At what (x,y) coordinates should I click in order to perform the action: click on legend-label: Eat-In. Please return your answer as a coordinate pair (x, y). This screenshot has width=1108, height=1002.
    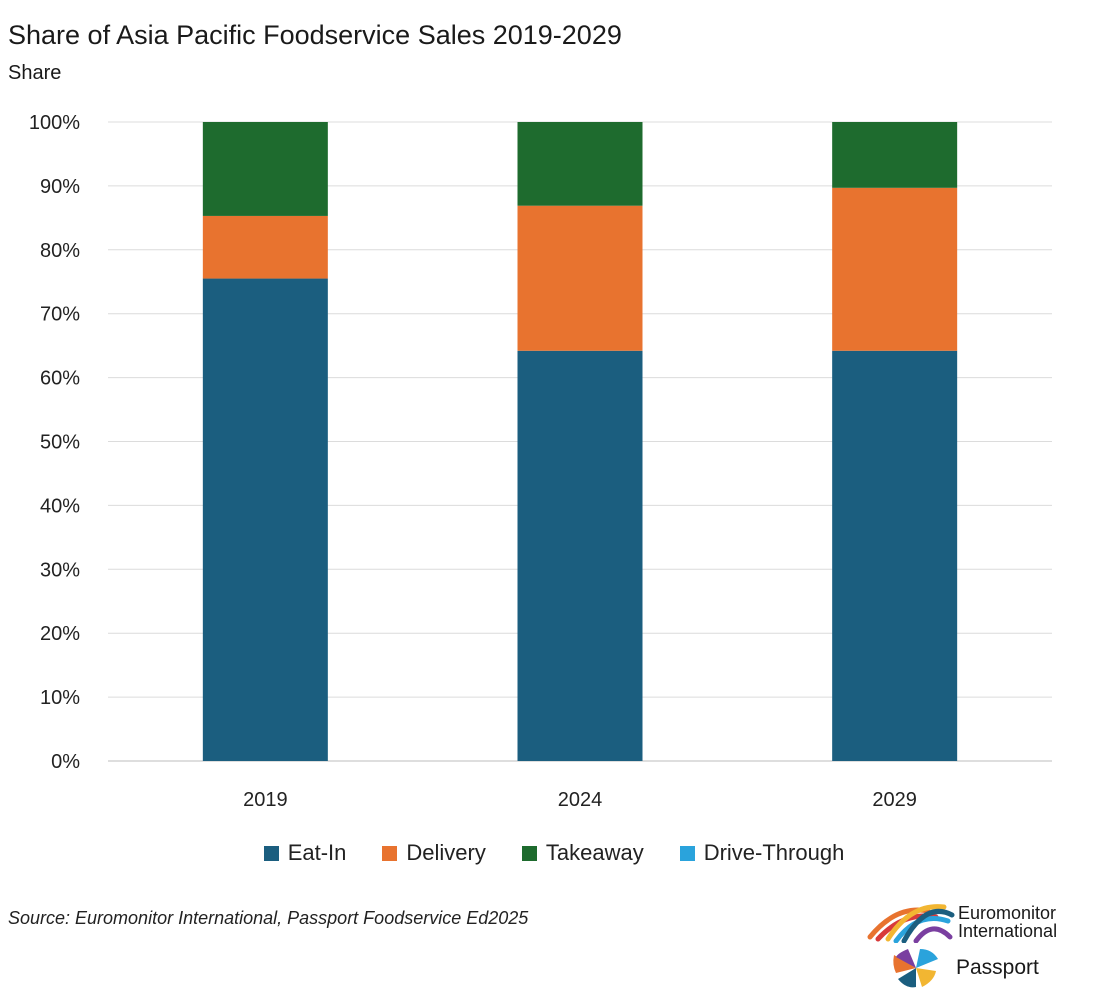
    Looking at the image, I should click on (317, 852).